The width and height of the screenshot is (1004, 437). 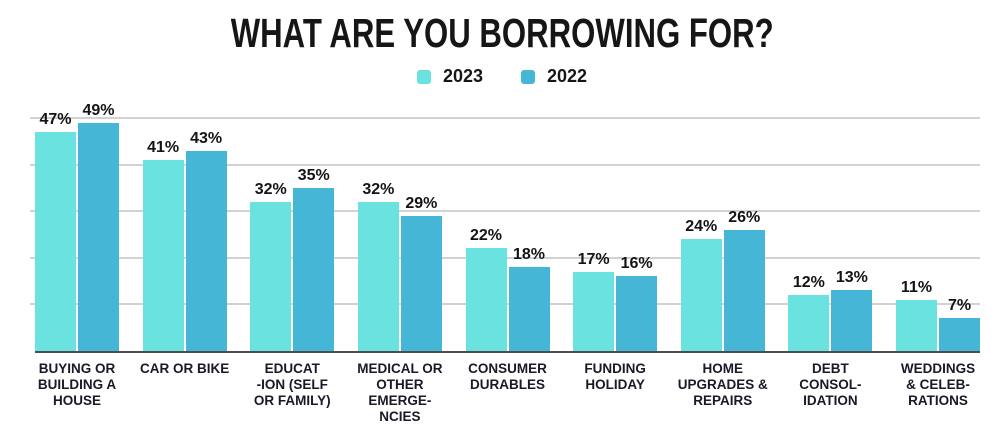 What do you see at coordinates (938, 263) in the screenshot?
I see `bar-group: 11% 7% WEDDINGS & CELEB- RATIONS` at bounding box center [938, 263].